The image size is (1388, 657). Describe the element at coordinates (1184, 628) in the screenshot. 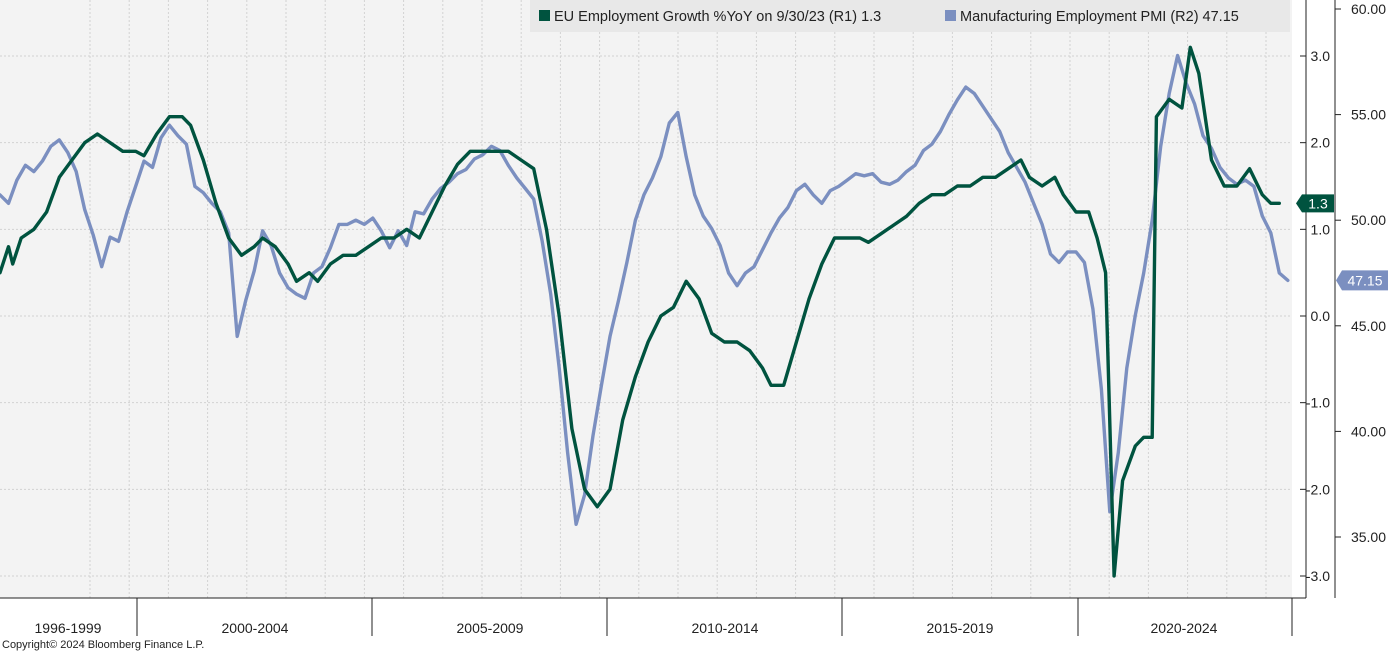

I see `x-category-label: 2020-2024` at that location.